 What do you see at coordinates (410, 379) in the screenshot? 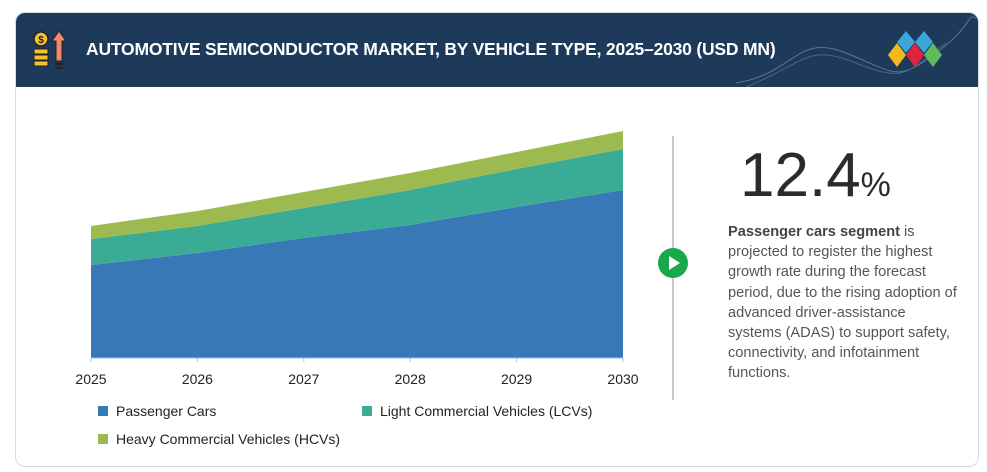
I see `x-tick-label: 2028` at bounding box center [410, 379].